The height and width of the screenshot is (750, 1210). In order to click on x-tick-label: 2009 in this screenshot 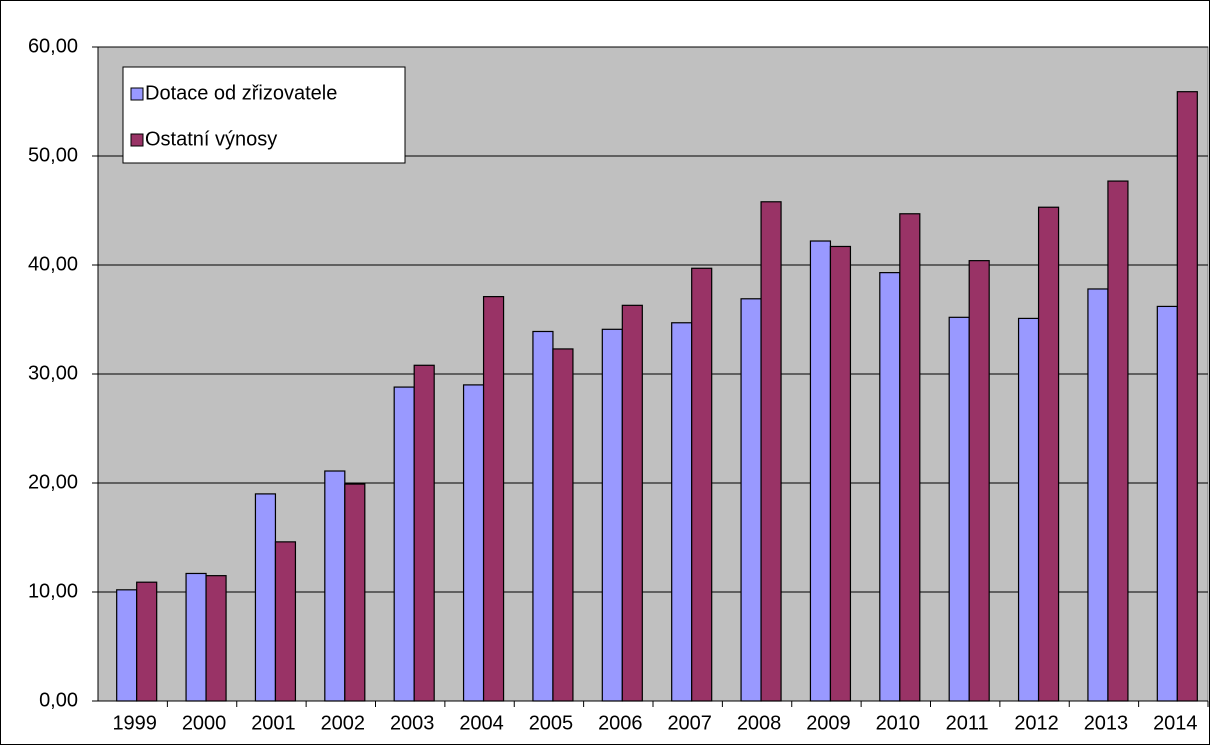, I will do `click(828, 723)`.